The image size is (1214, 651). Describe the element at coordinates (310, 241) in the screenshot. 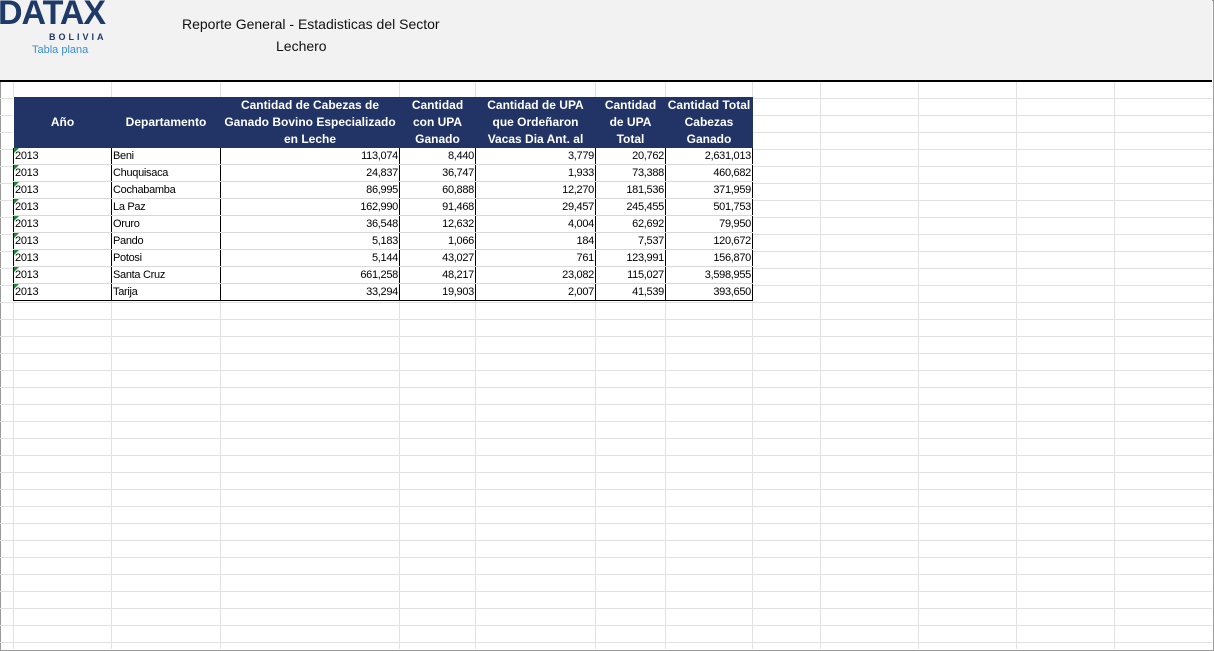

I see `cell-value: 5,183` at that location.